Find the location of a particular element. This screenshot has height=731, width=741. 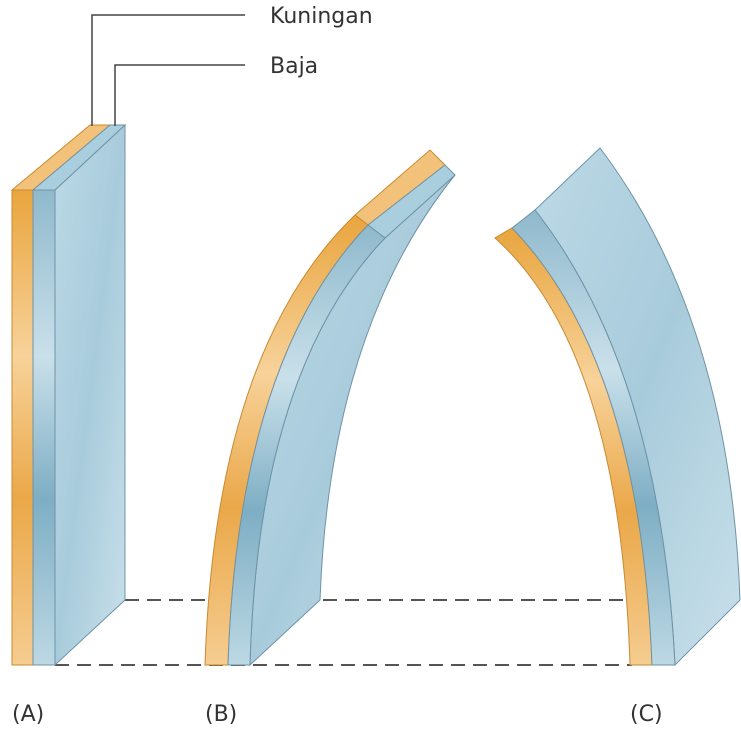

caption-c: (C) is located at coordinates (646, 714).